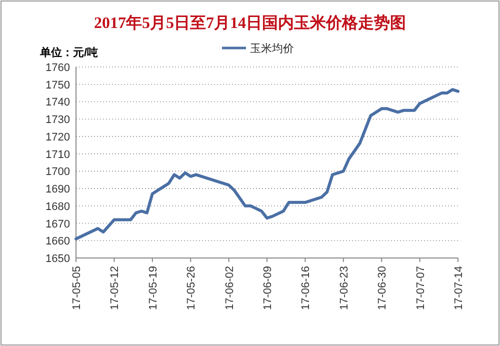 The image size is (500, 346). I want to click on x-tick-label: 17-05-26, so click(192, 288).